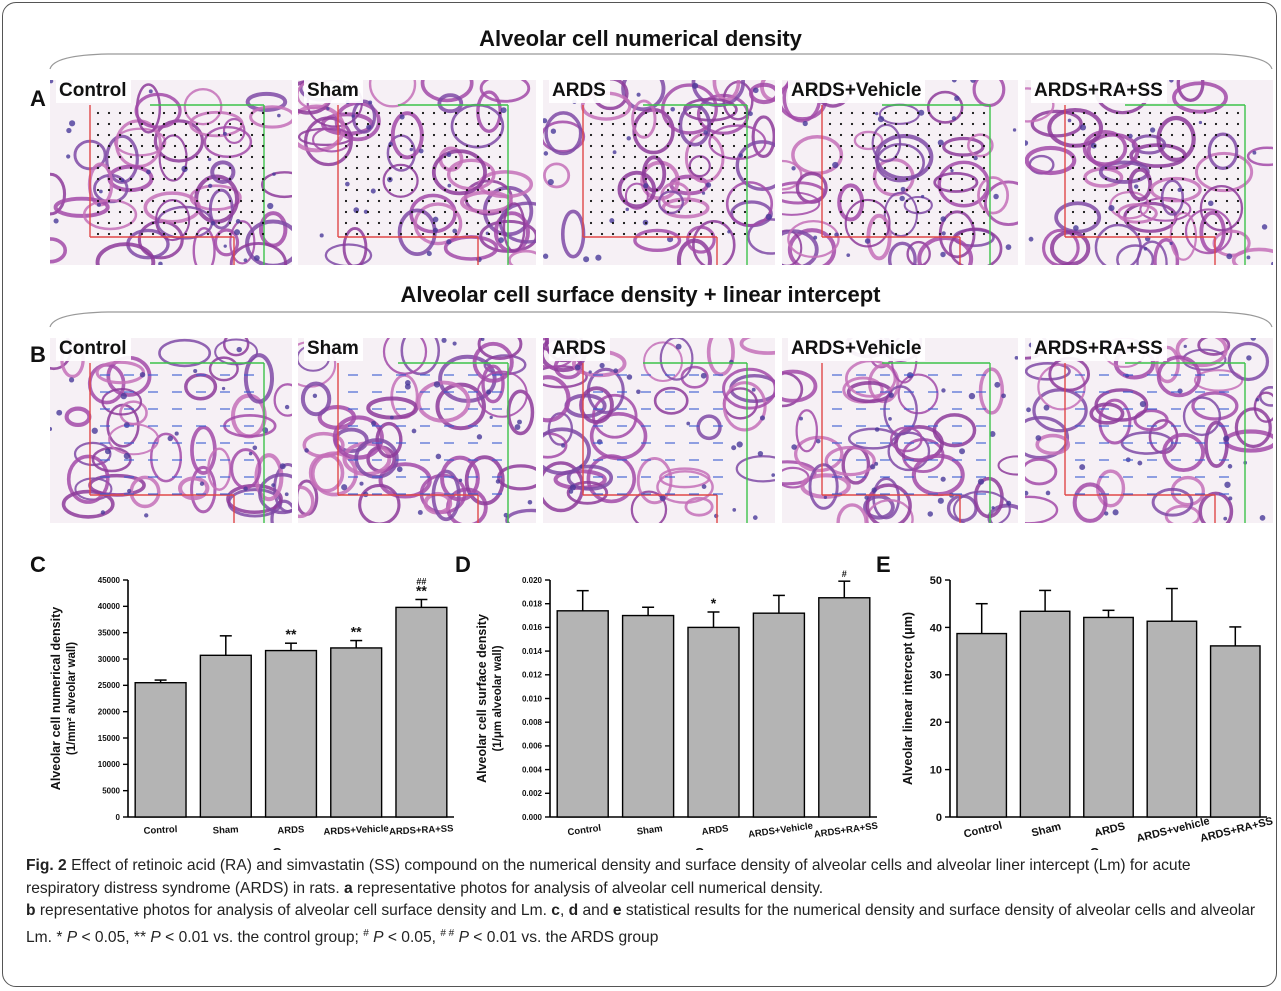  What do you see at coordinates (936, 770) in the screenshot?
I see `y-tick-label: 10` at bounding box center [936, 770].